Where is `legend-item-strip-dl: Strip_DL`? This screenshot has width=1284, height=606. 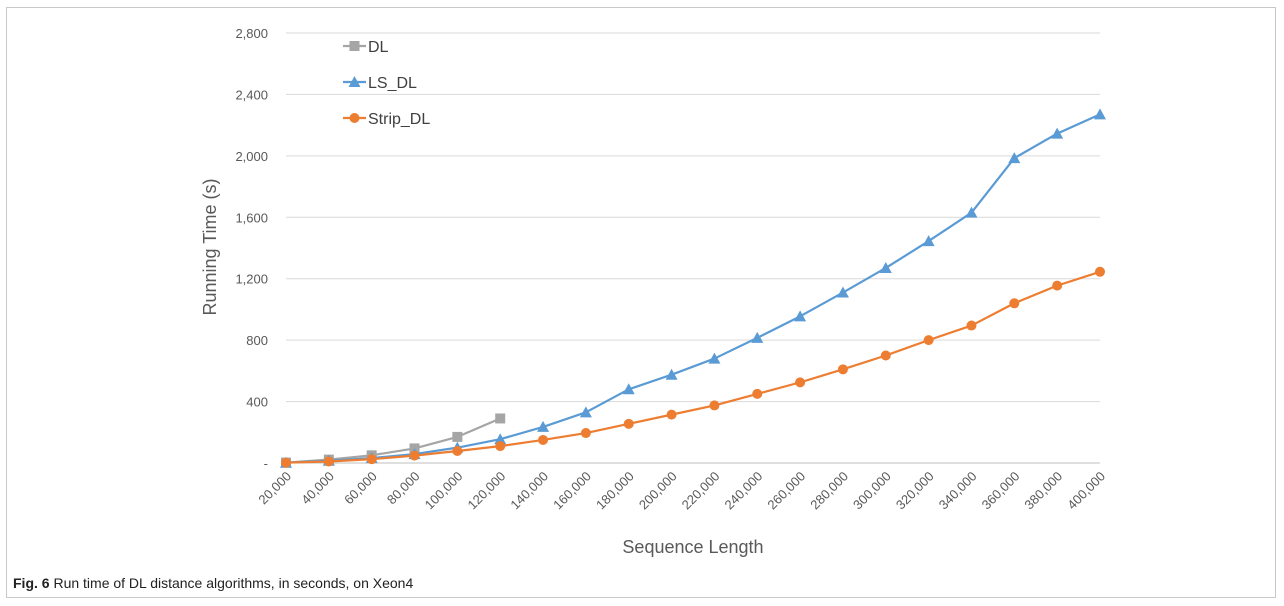 legend-item-strip-dl: Strip_DL is located at coordinates (386, 119).